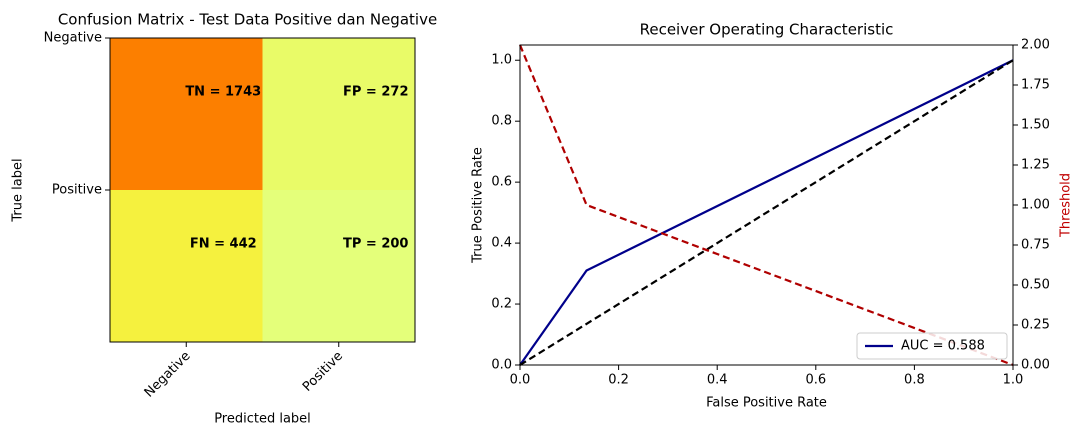 This screenshot has height=428, width=1074. What do you see at coordinates (1035, 125) in the screenshot?
I see `y2-tick-label: 1.50` at bounding box center [1035, 125].